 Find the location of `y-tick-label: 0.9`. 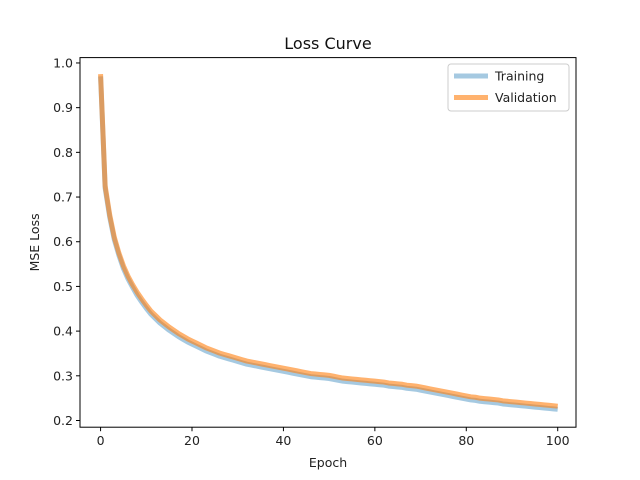

y-tick-label: 0.9 is located at coordinates (63, 107).